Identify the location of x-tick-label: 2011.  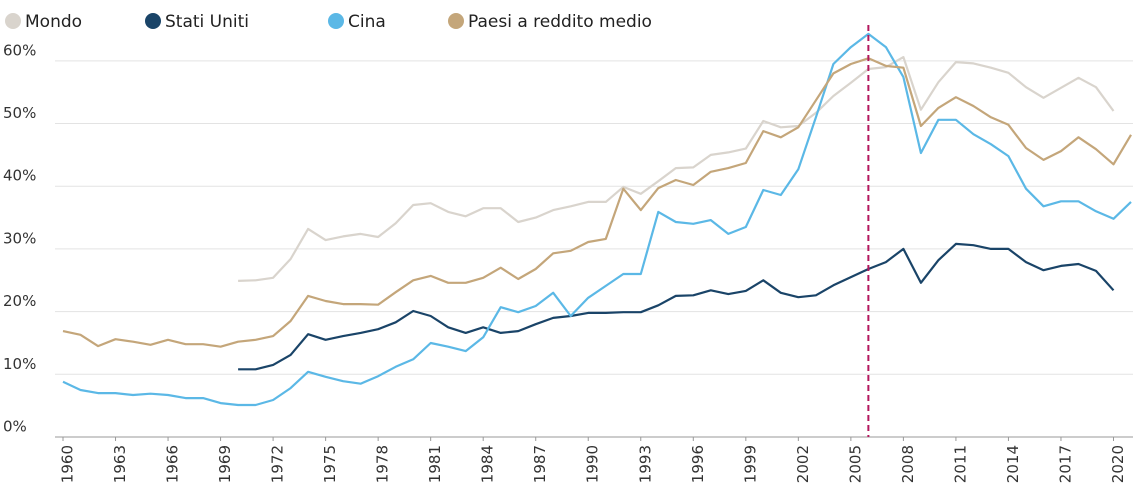
(960, 464).